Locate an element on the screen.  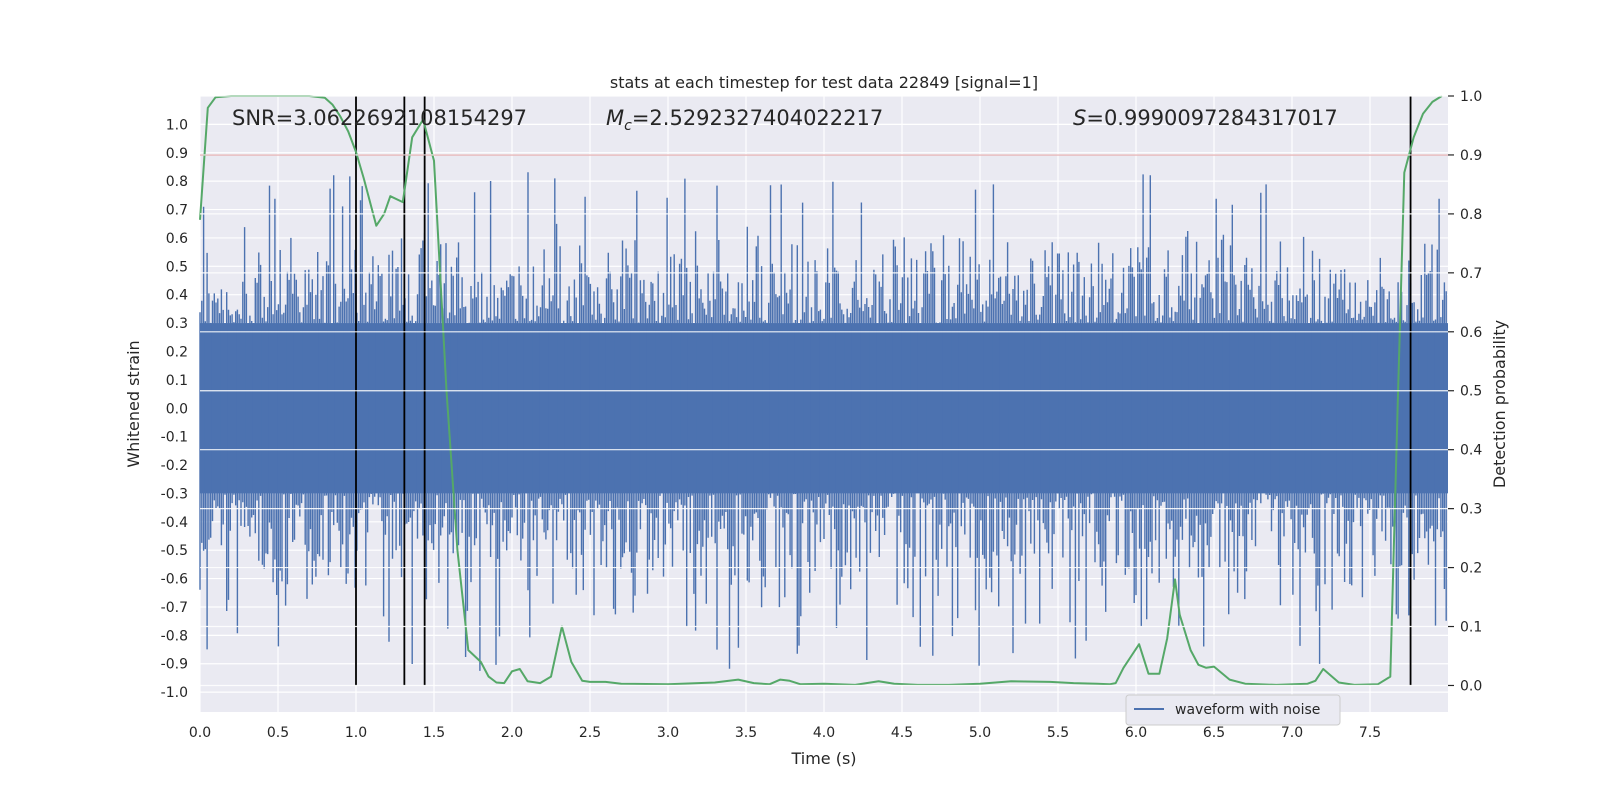
chirp-mass-value: =2.5292327404022217 is located at coordinates (757, 118).